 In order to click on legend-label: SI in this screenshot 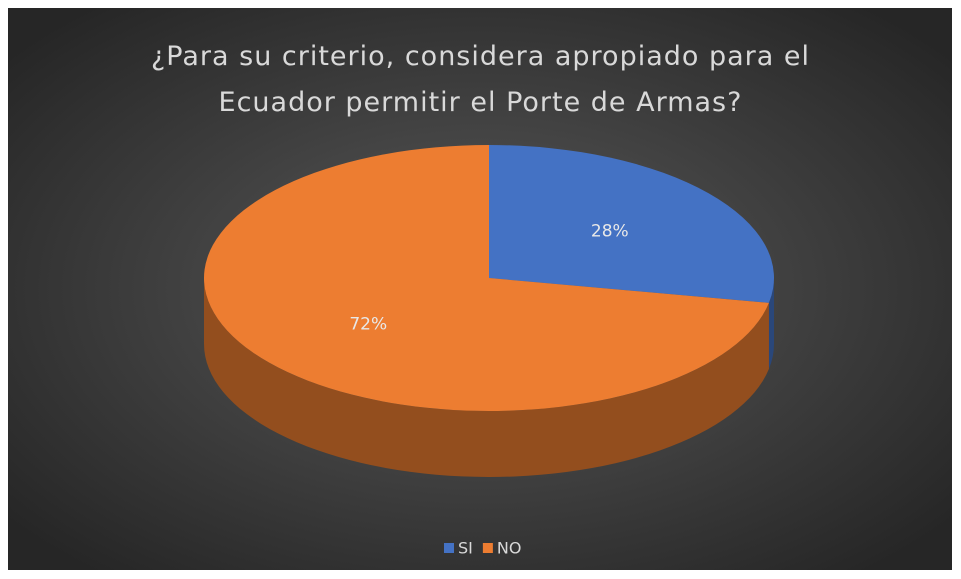, I will do `click(465, 548)`.